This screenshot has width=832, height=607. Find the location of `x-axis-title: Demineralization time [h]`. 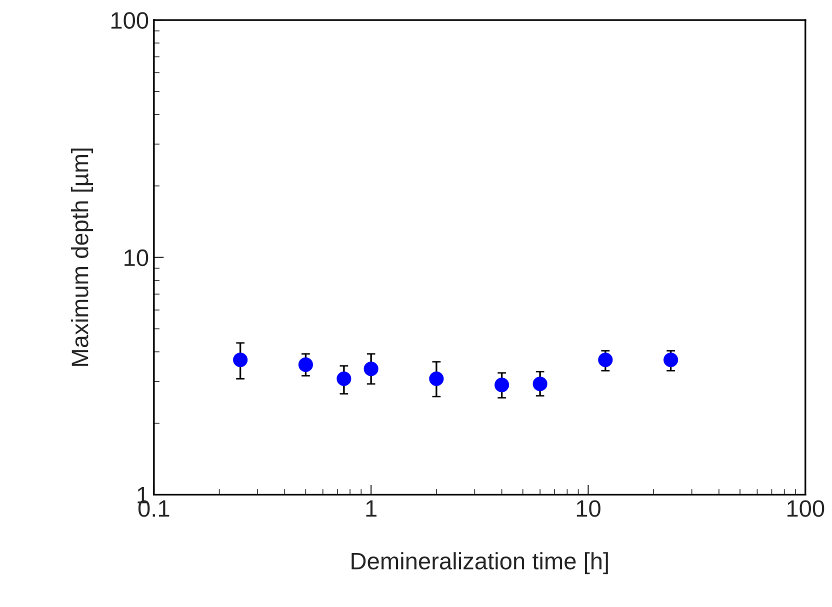

x-axis-title: Demineralization time [h] is located at coordinates (480, 563).